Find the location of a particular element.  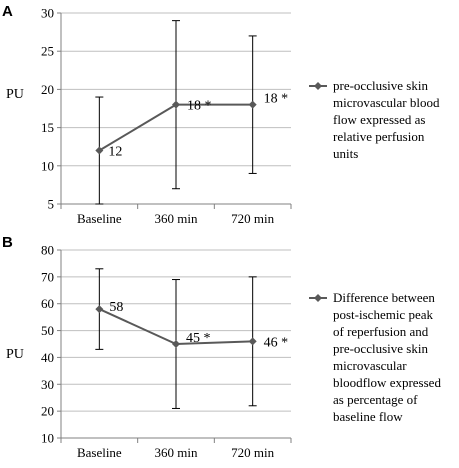

panel-b-category-label: Baseline is located at coordinates (99, 452).